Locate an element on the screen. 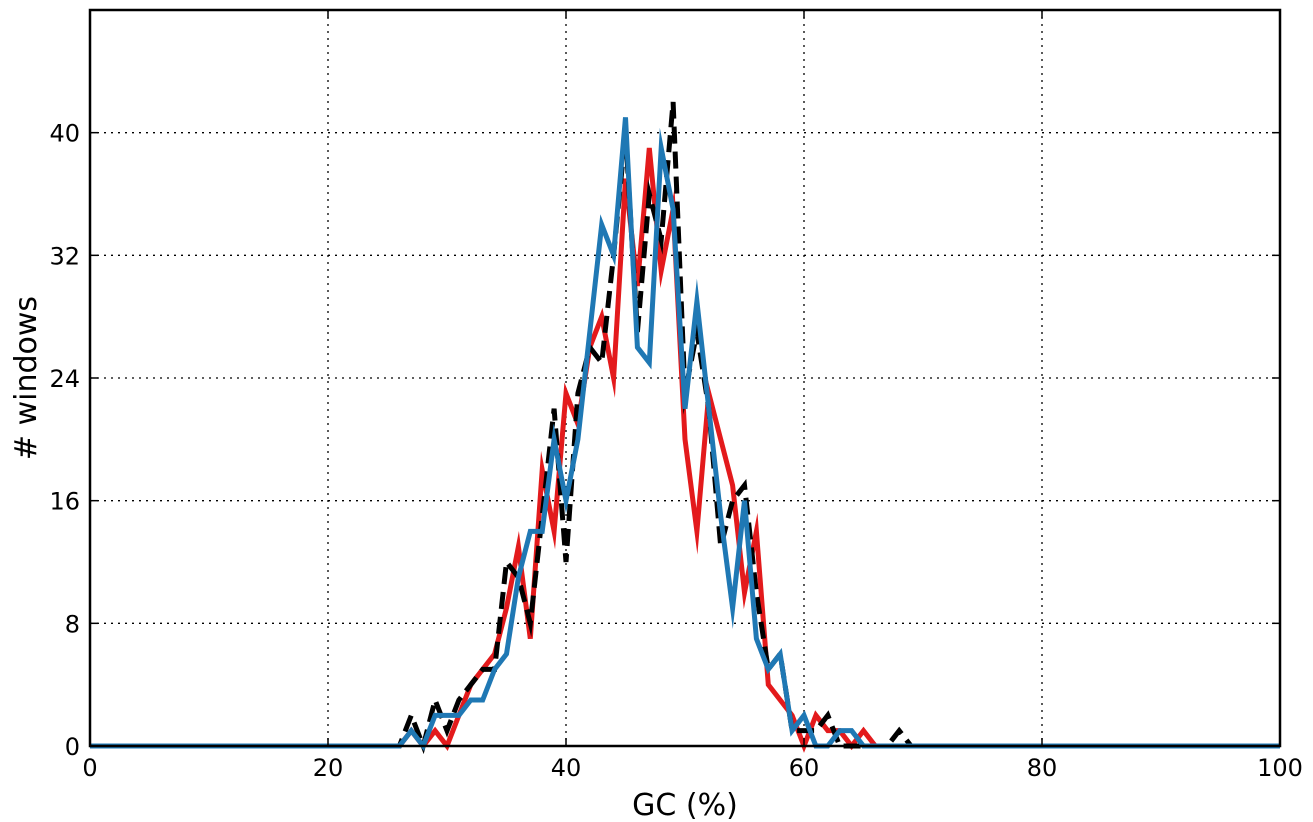 The image size is (1313, 822). y-axis-label: # windows is located at coordinates (26, 378).